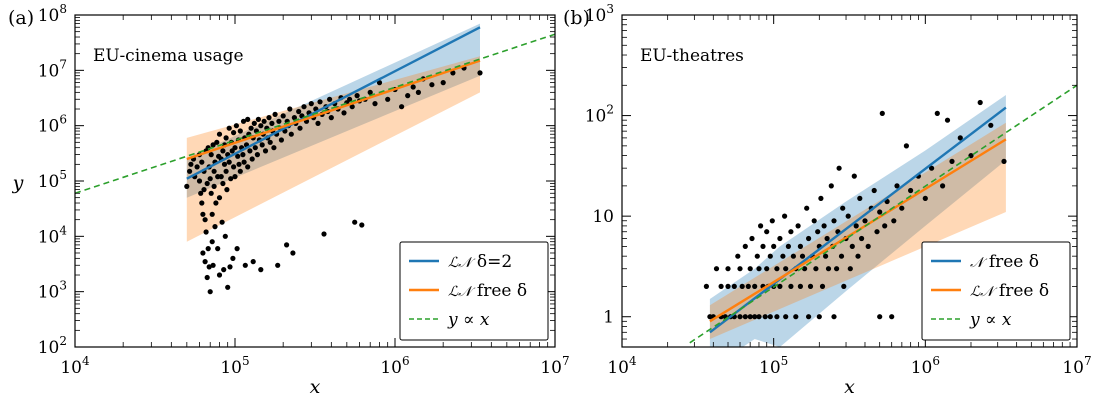 The image size is (1095, 400). I want to click on x-tick-label: 10⁶, so click(394, 366).